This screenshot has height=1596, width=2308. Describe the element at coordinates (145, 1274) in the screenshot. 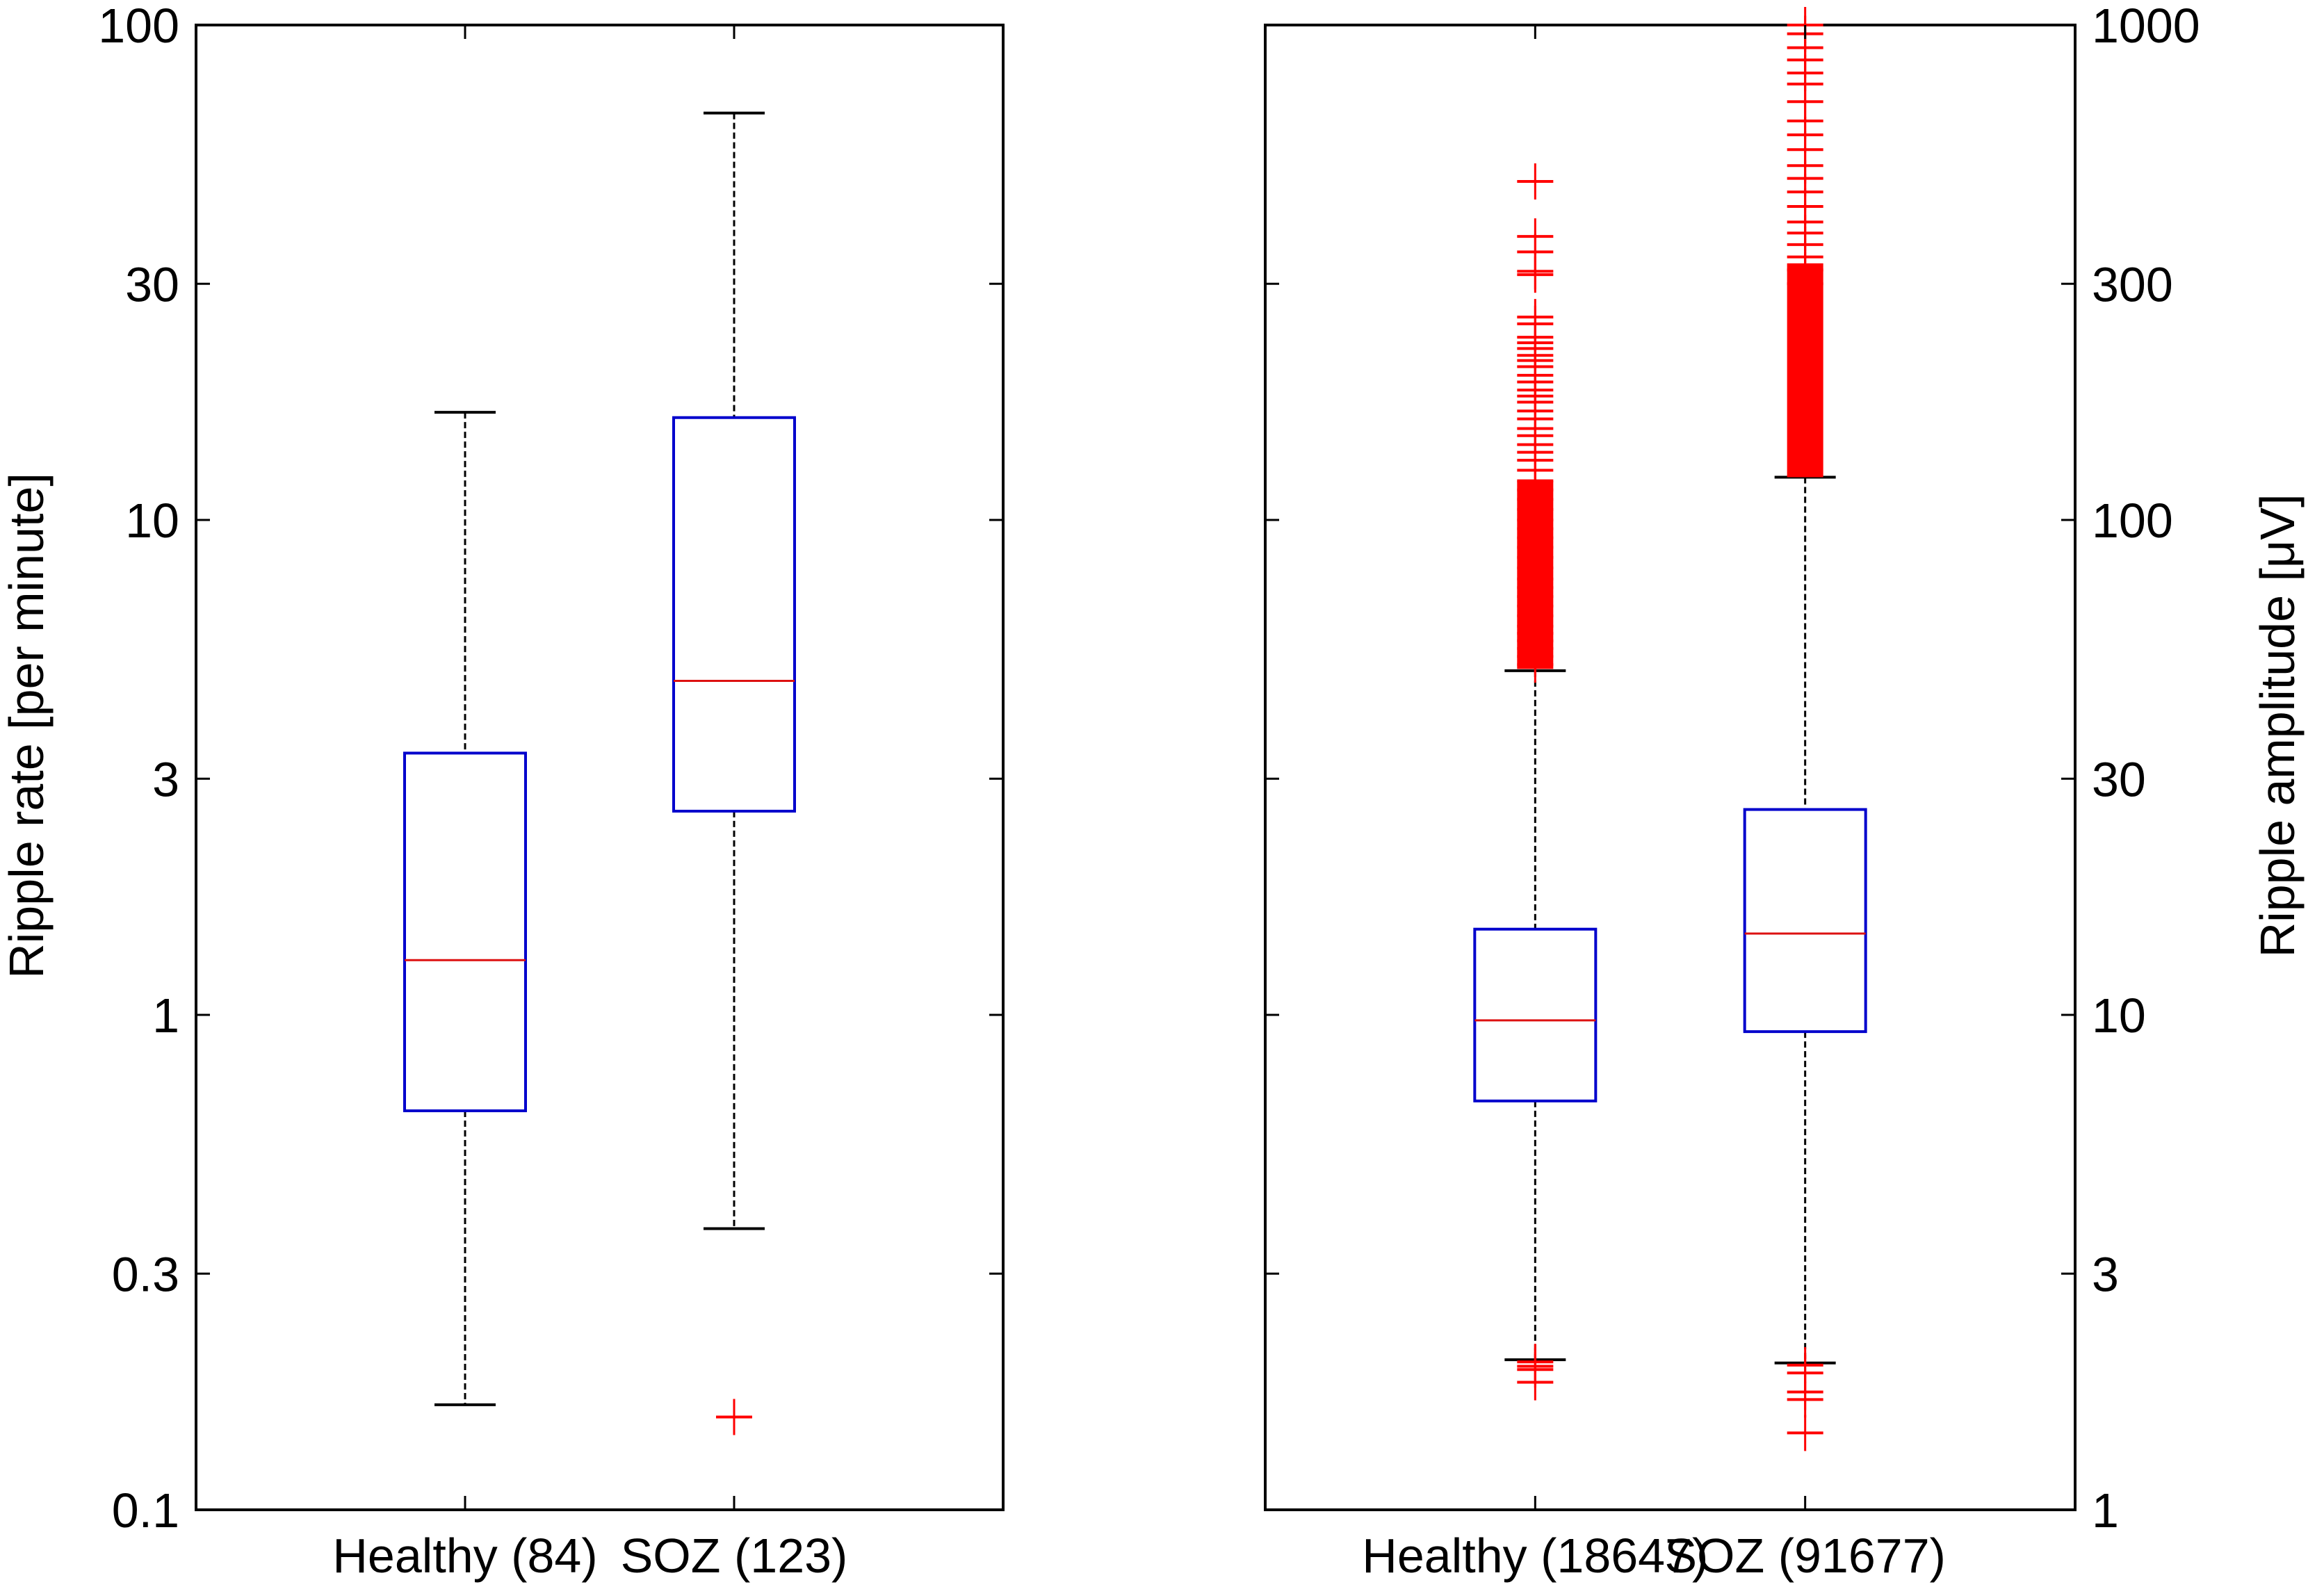

I see `y-tick-label: 0.3` at that location.